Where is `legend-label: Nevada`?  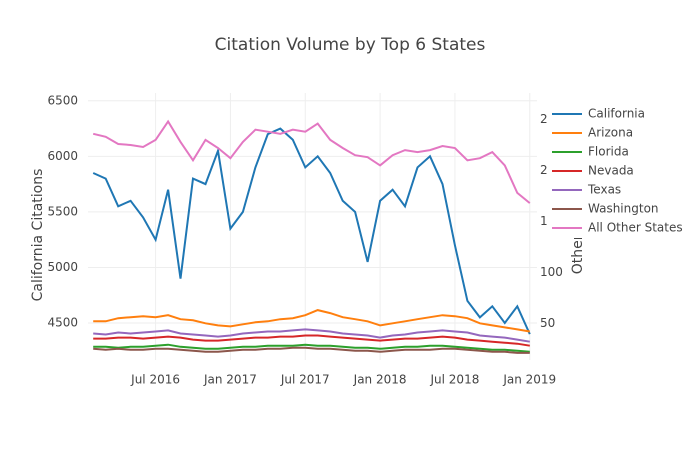 legend-label: Nevada is located at coordinates (611, 171).